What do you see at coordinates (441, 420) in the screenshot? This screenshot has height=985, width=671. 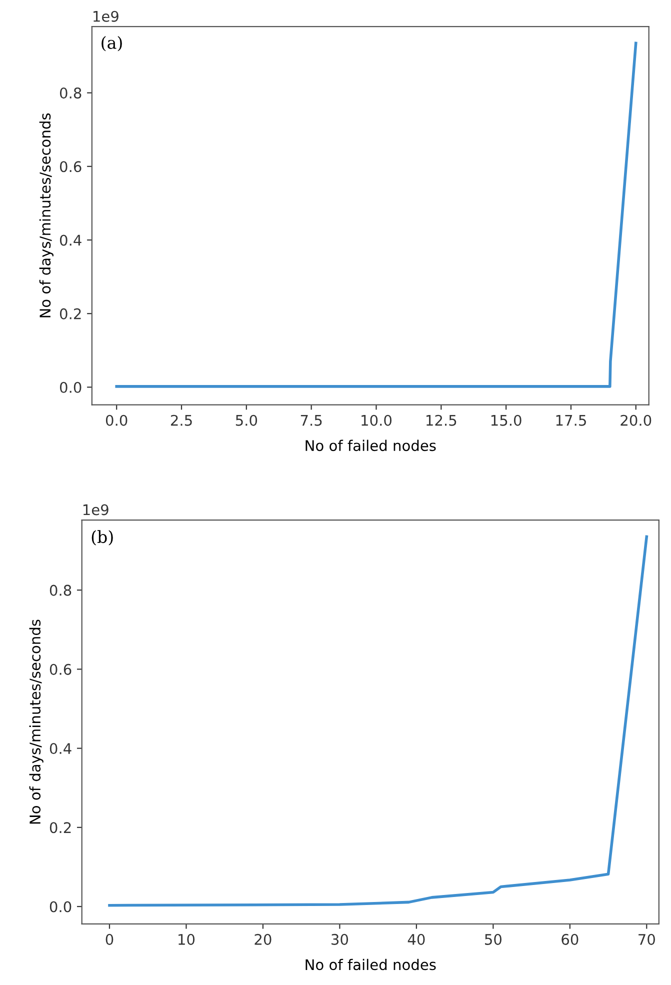 I see `x-tick-label: 12.5` at bounding box center [441, 420].